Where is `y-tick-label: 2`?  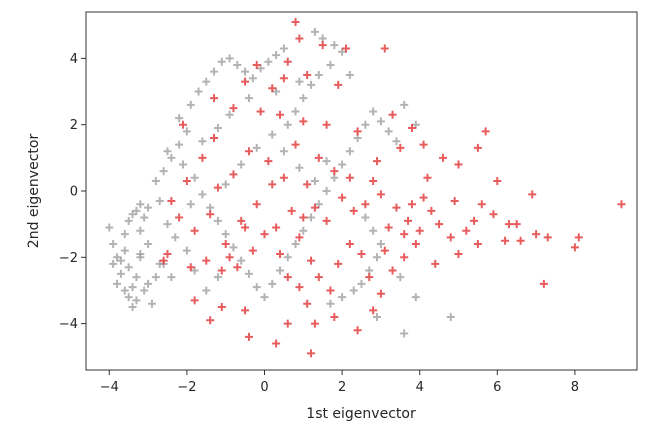
y-tick-label: 2 is located at coordinates (74, 125).